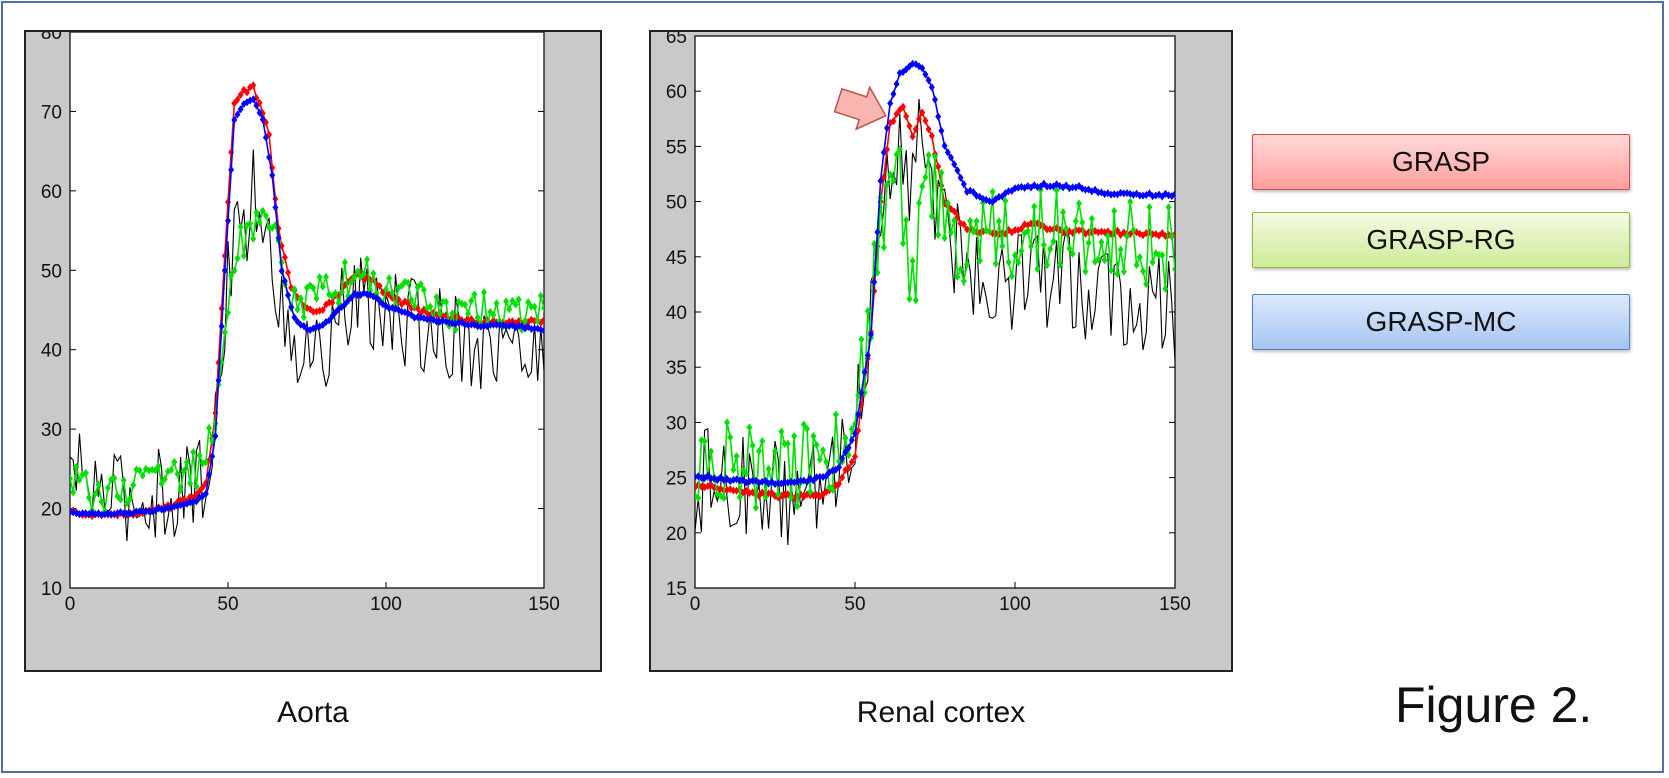  What do you see at coordinates (676, 40) in the screenshot?
I see `y-tick-label: 65` at bounding box center [676, 40].